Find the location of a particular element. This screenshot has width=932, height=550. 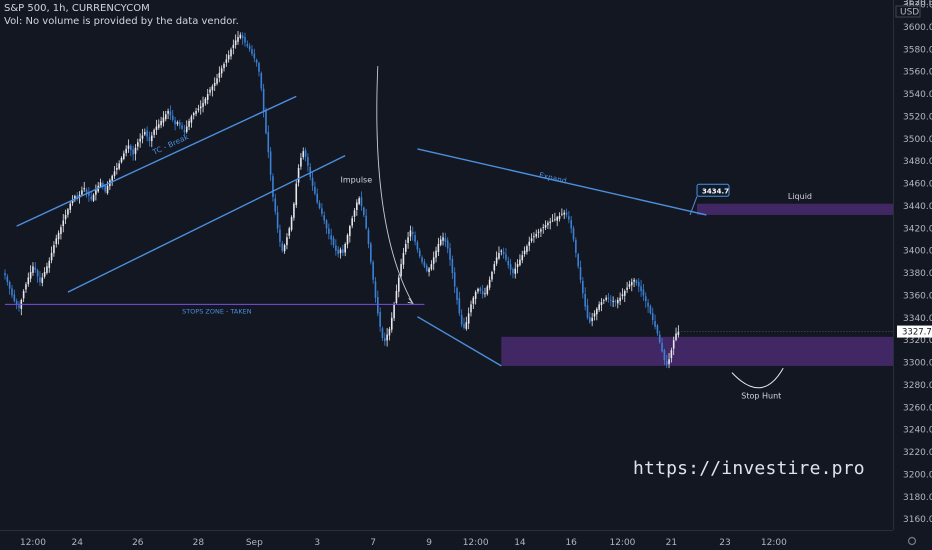

price-tick-label: 3420.0 is located at coordinates (917, 229).